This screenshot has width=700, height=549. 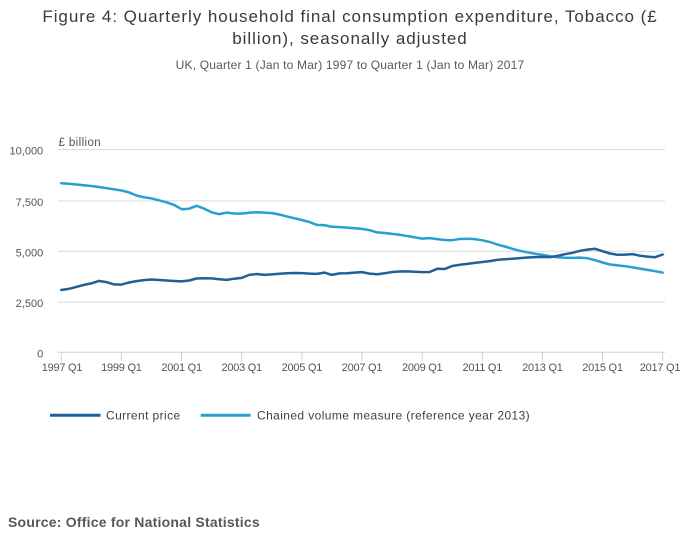 I want to click on svg-text: £ billion, so click(x=80, y=143).